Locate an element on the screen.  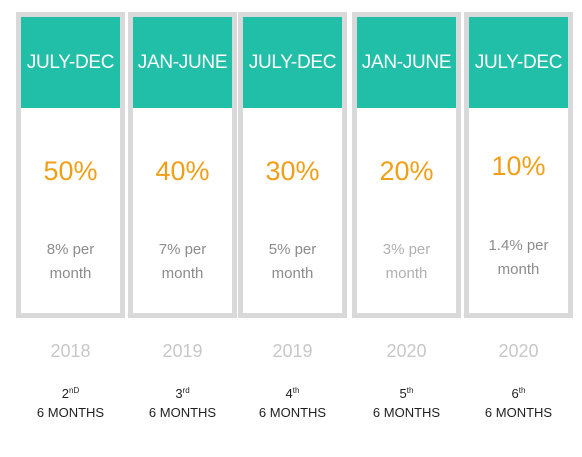
ordinal: 2nD is located at coordinates (70, 393).